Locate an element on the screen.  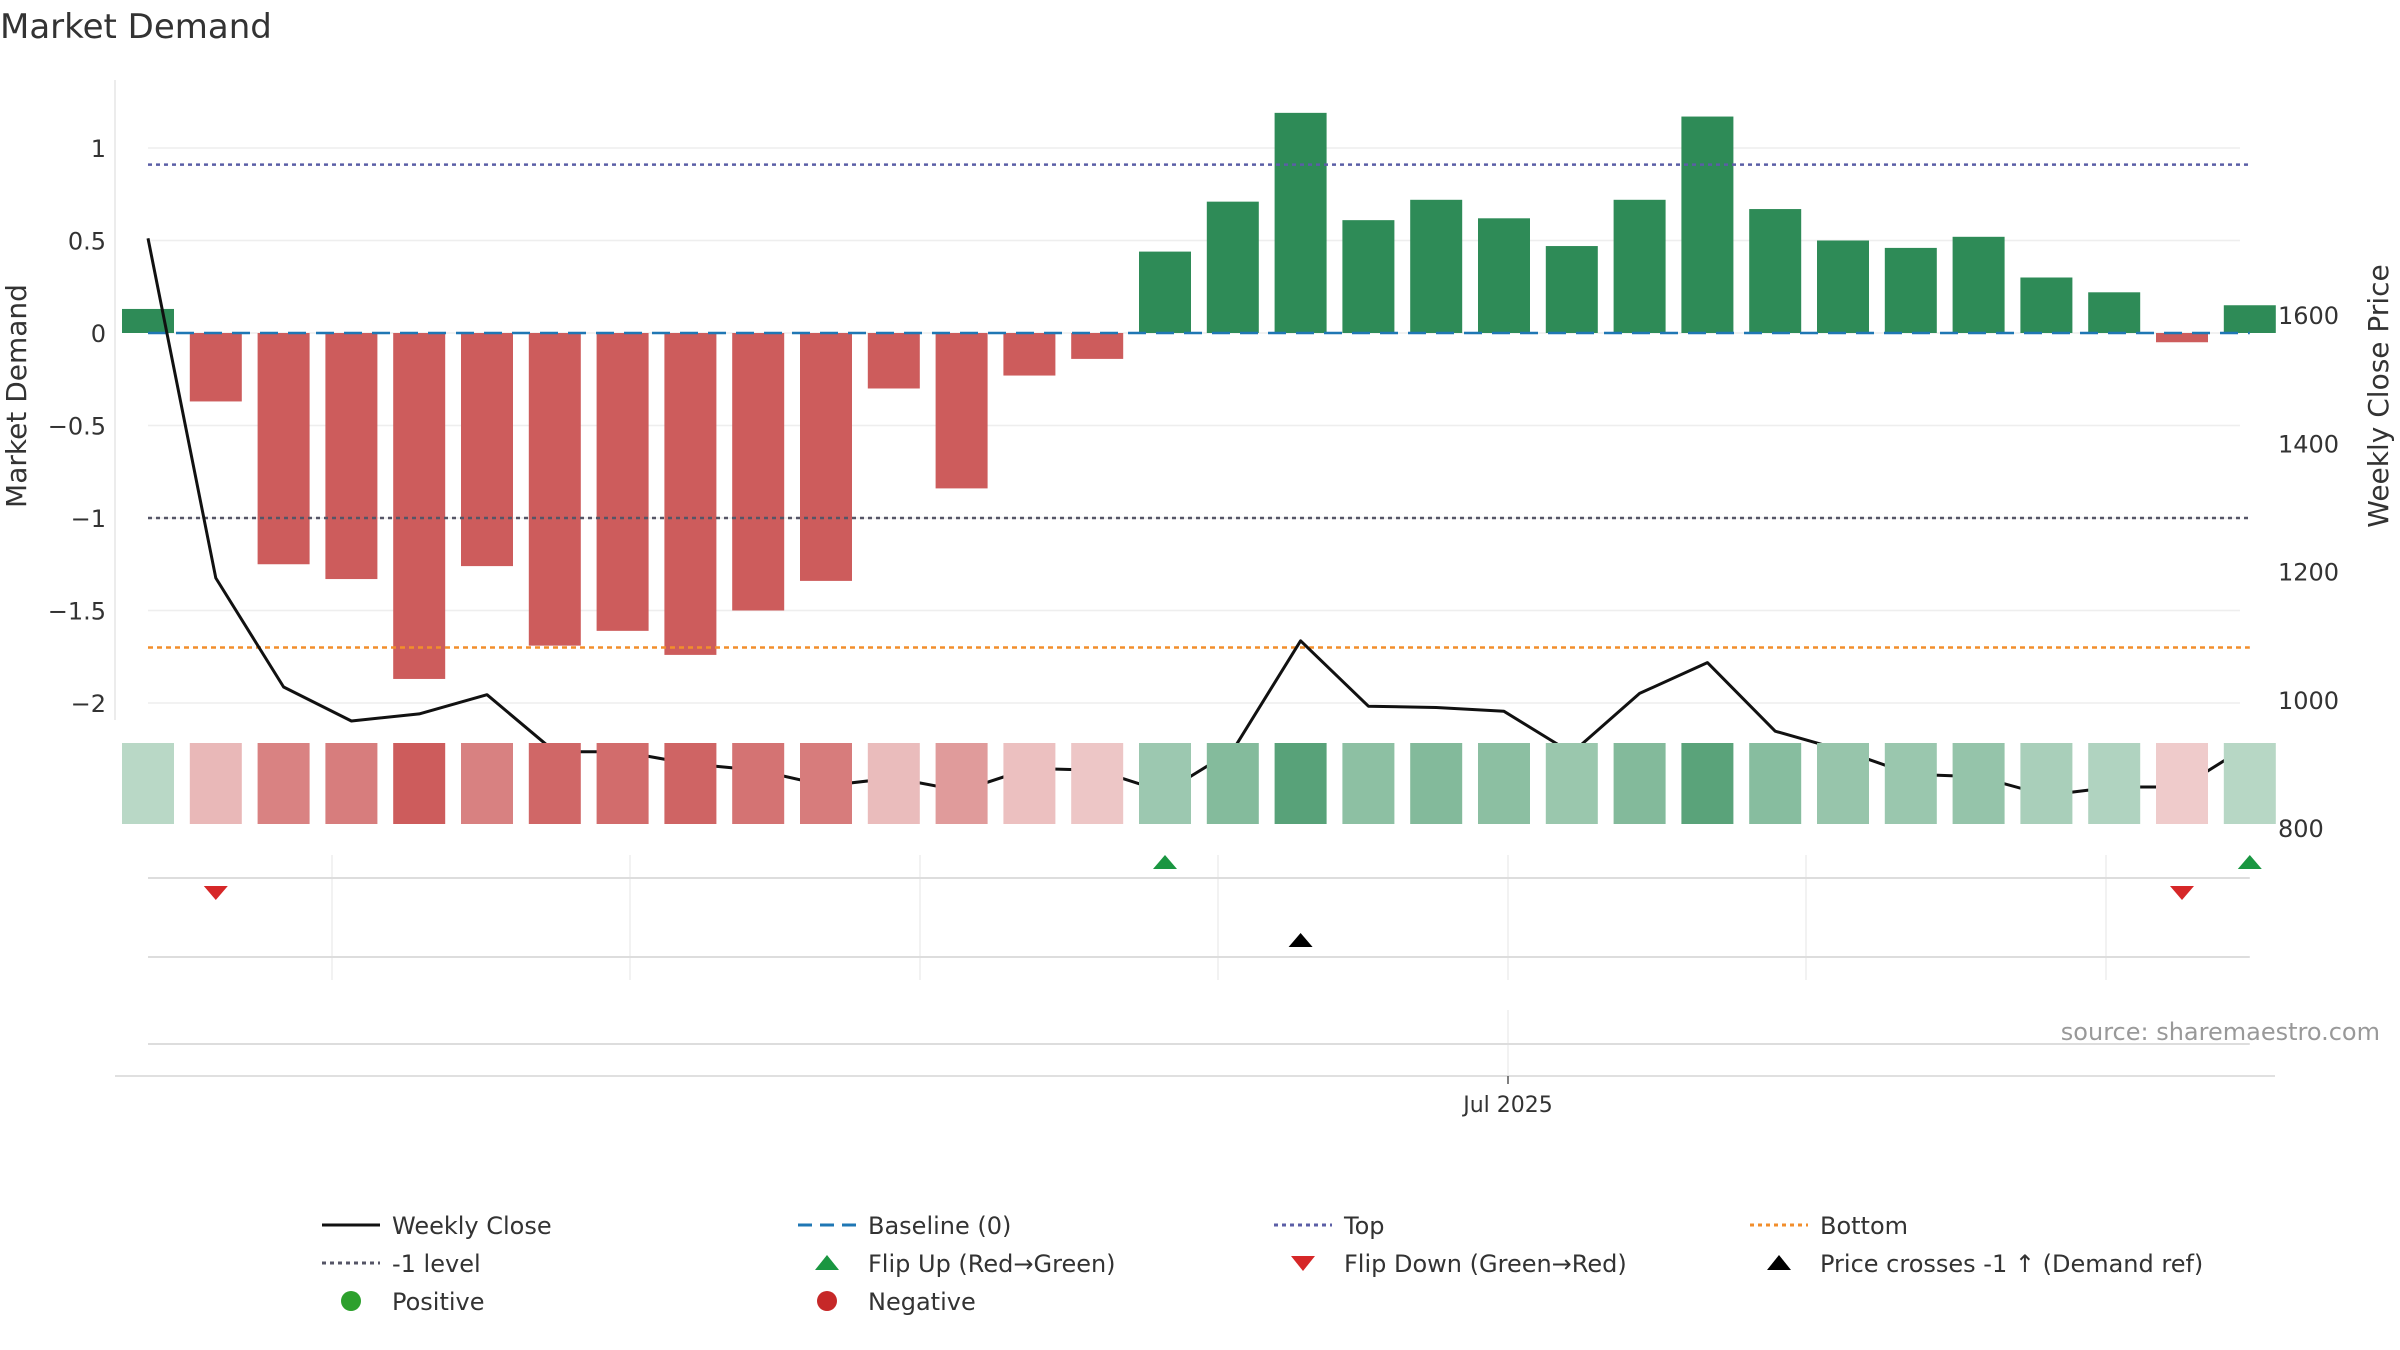
legend-item: Positive is located at coordinates (413, 1302).